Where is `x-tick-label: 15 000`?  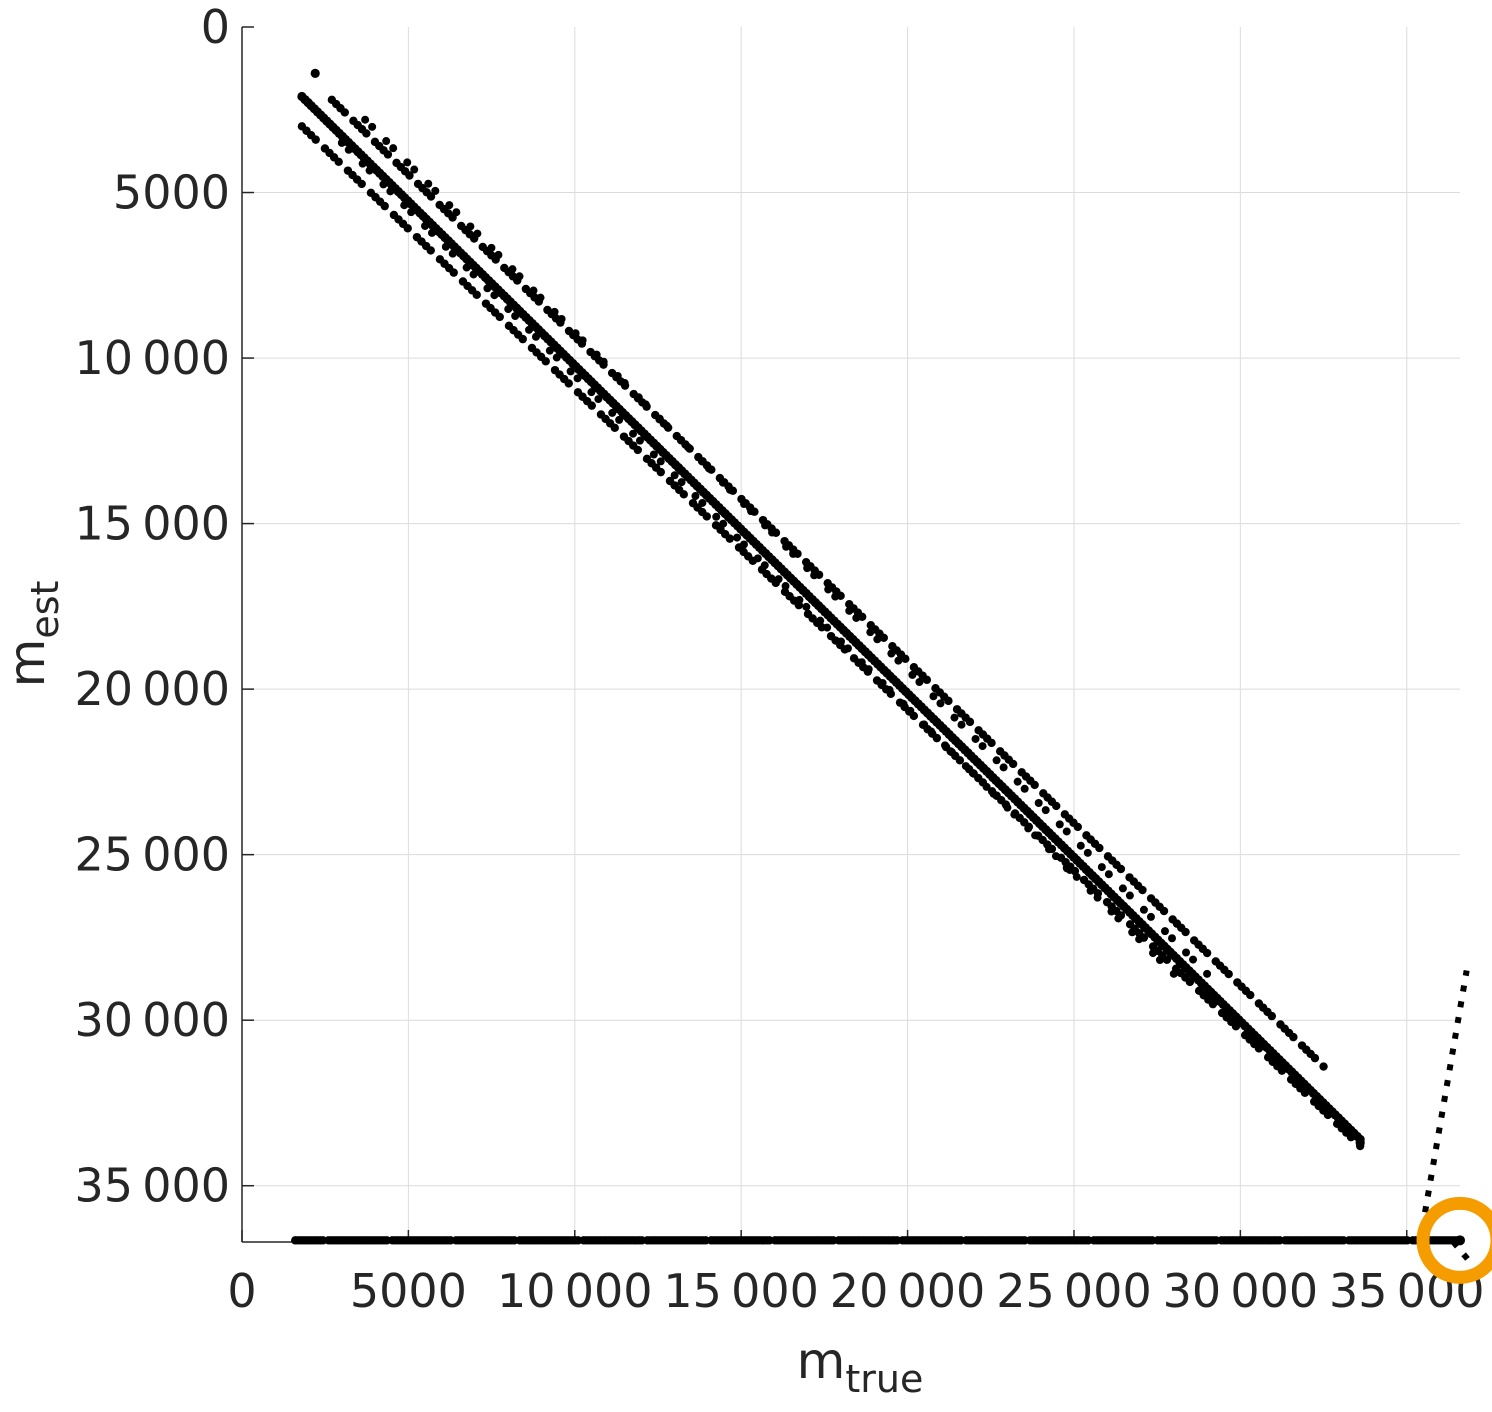
x-tick-label: 15 000 is located at coordinates (741, 1291).